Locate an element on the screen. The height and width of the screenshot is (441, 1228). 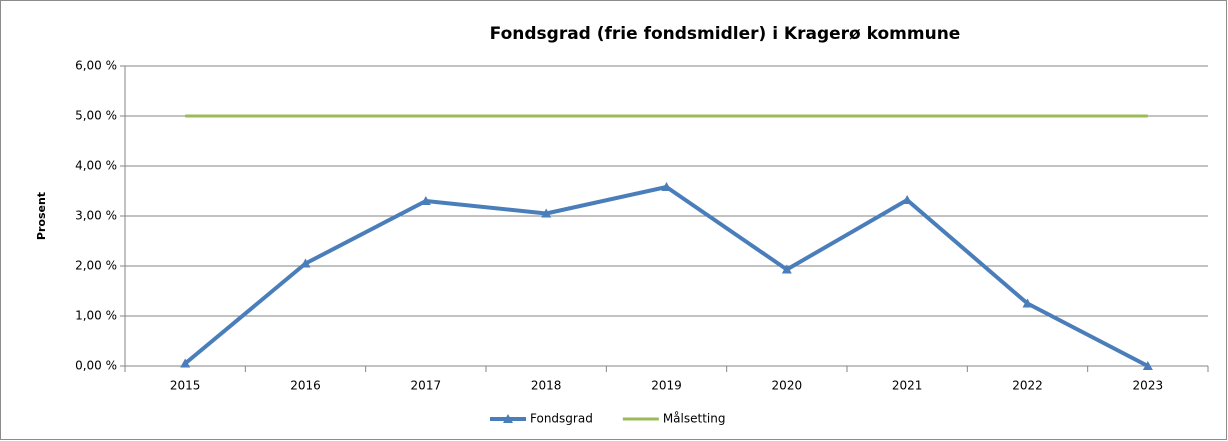
legend-marker is located at coordinates (508, 418).